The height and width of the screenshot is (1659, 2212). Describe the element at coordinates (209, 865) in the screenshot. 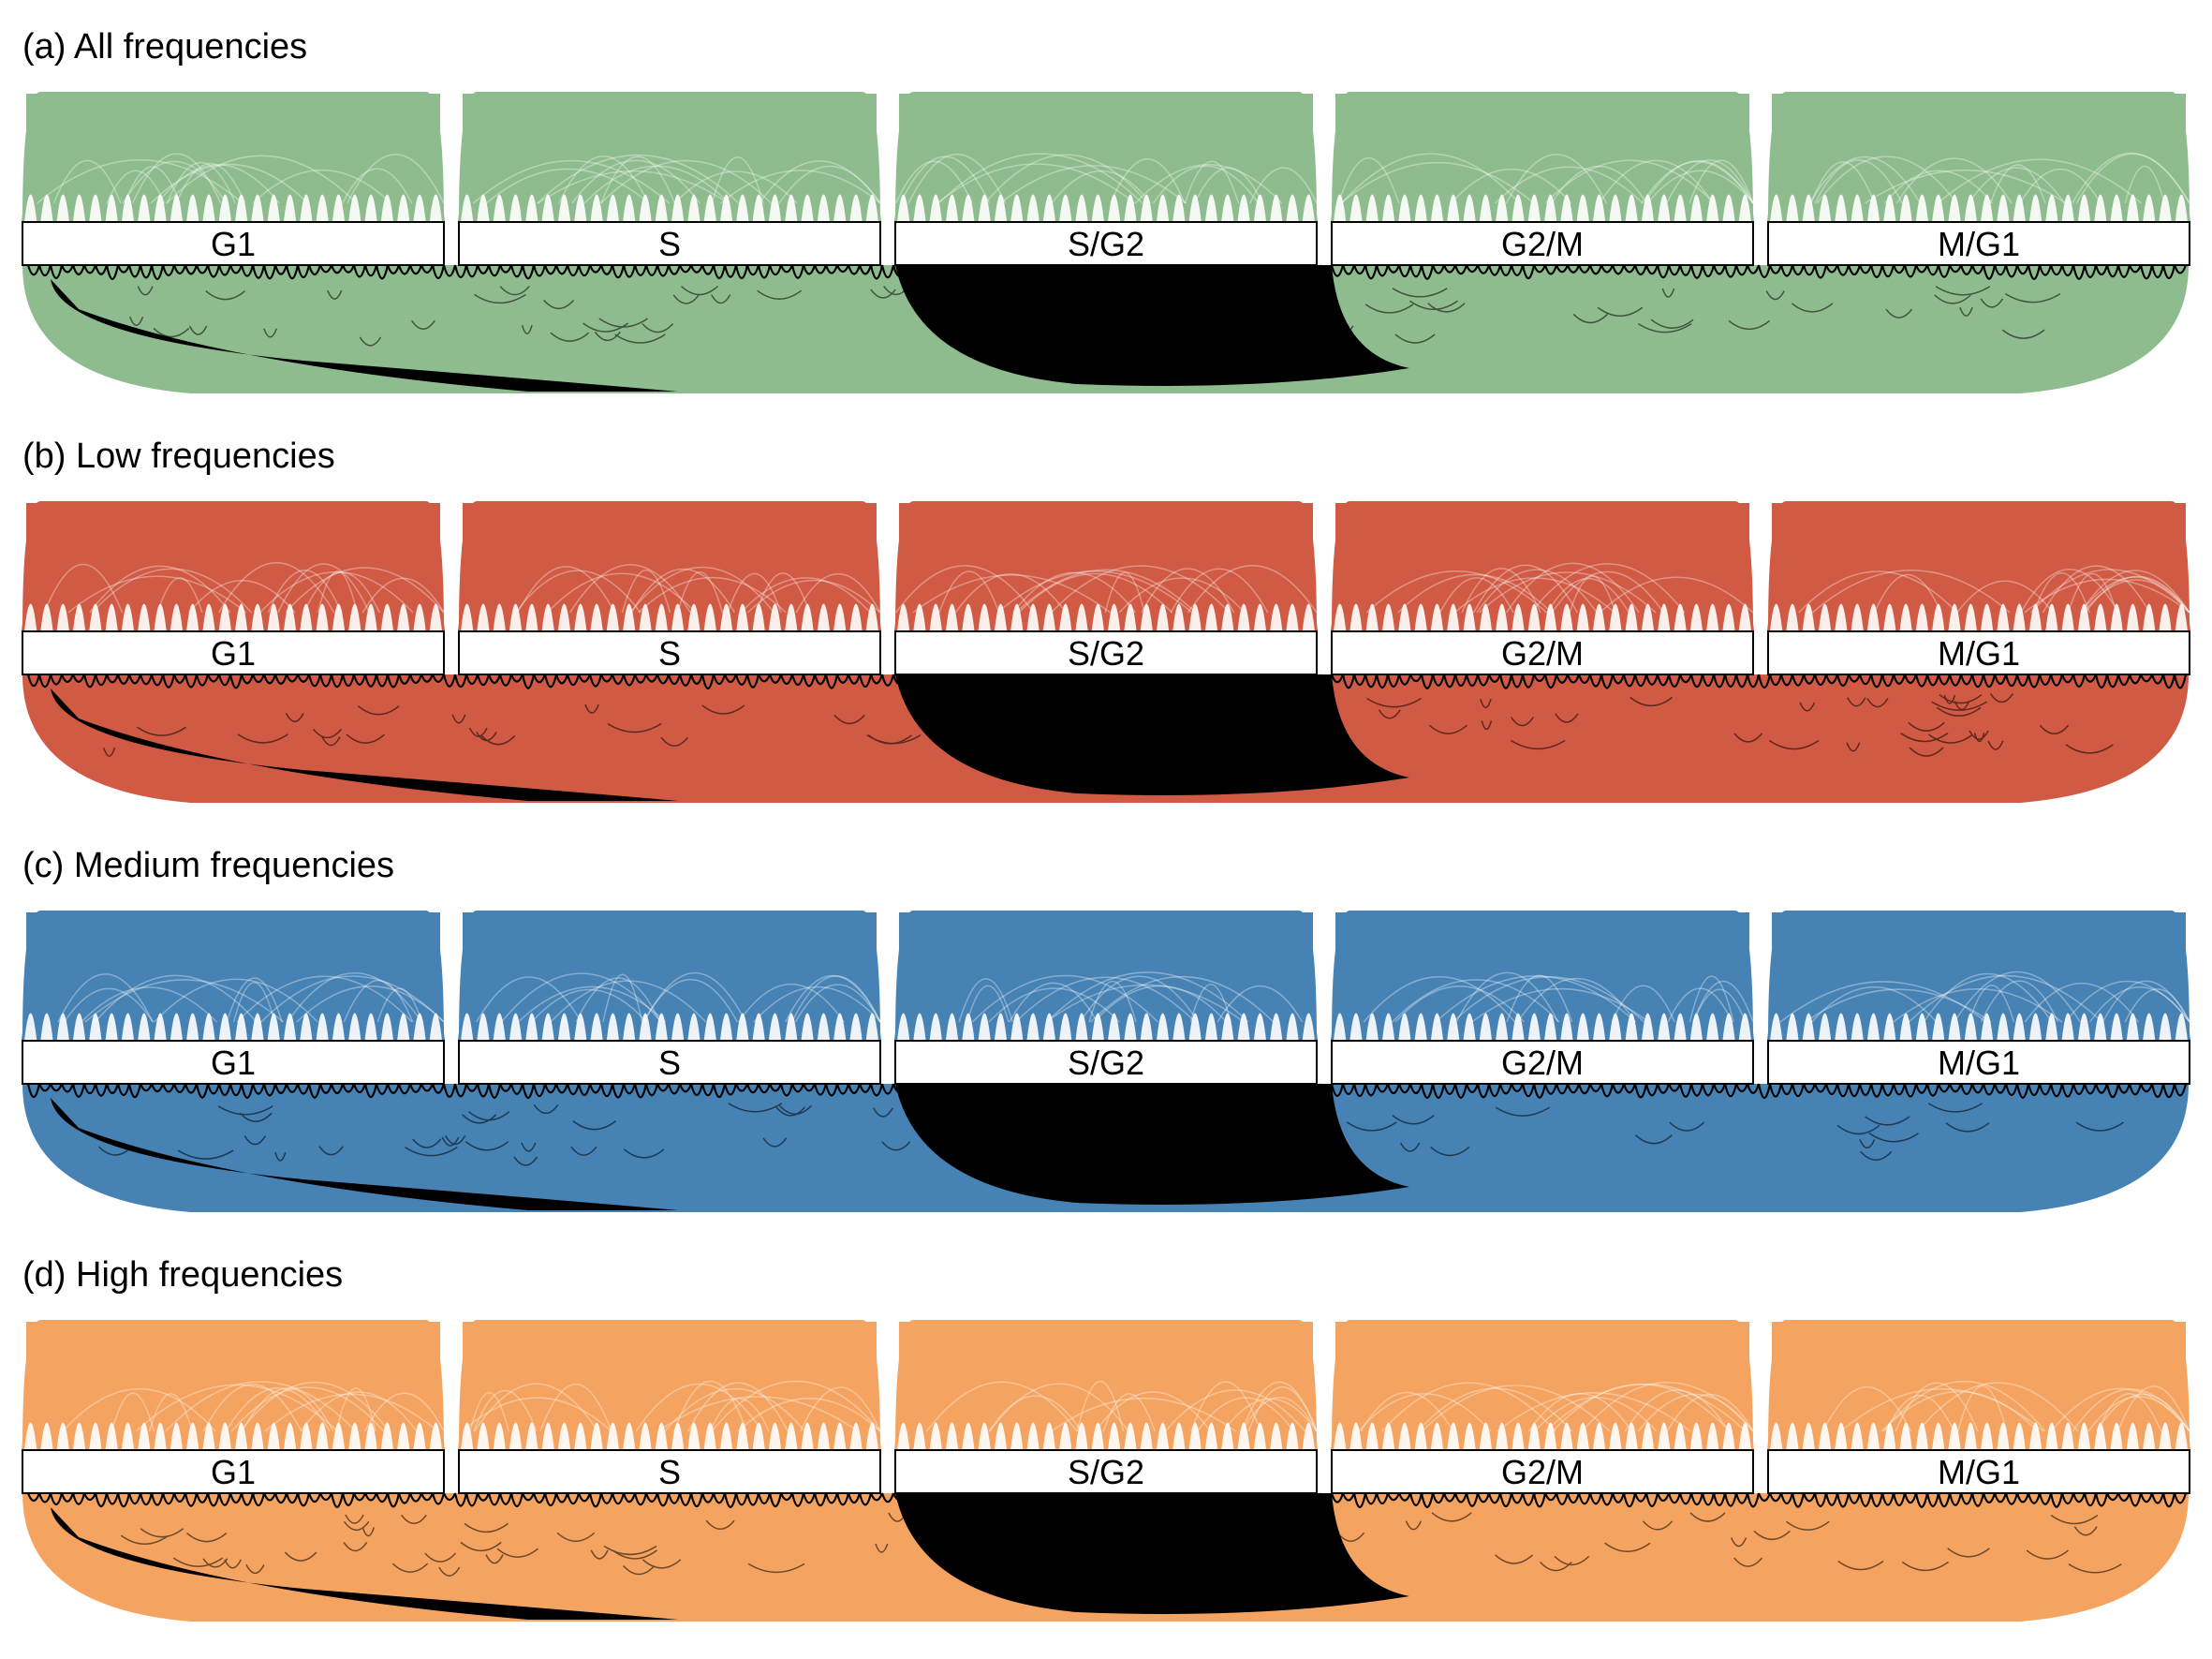

I see `panel-title-c: (c) Medium frequencies` at that location.